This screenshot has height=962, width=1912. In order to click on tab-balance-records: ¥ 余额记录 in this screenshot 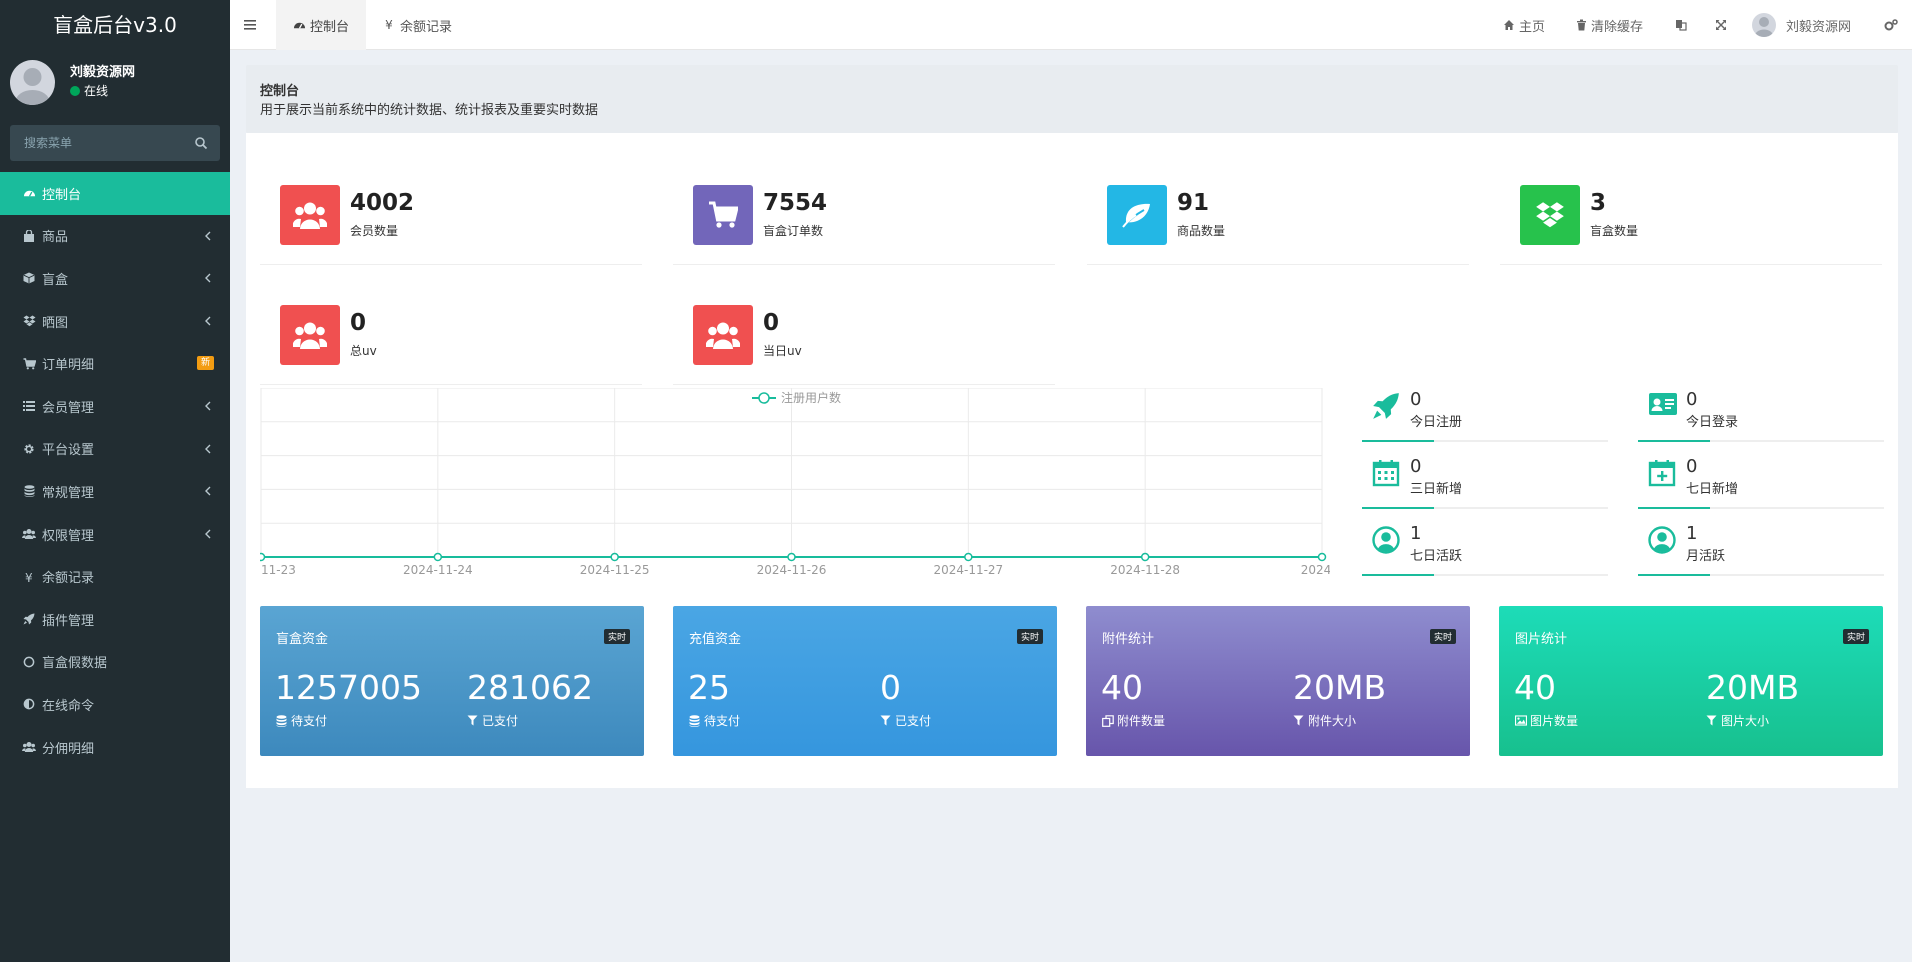, I will do `click(432, 25)`.